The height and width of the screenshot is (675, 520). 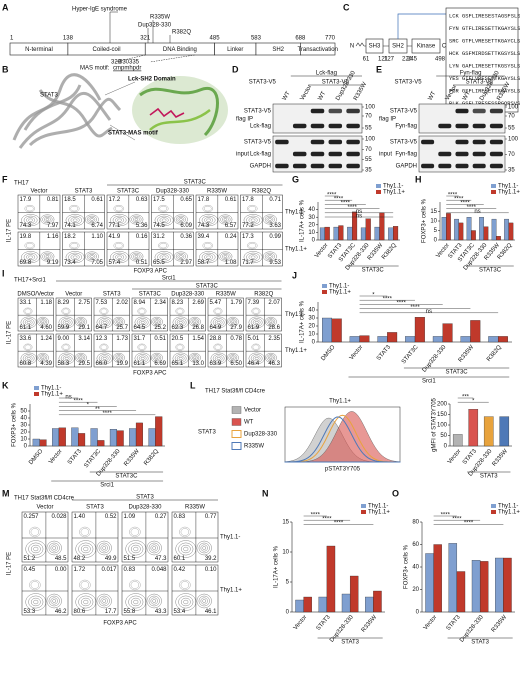 What do you see at coordinates (471, 74) in the screenshot?
I see `blot-header: Fyn-flag` at bounding box center [471, 74].